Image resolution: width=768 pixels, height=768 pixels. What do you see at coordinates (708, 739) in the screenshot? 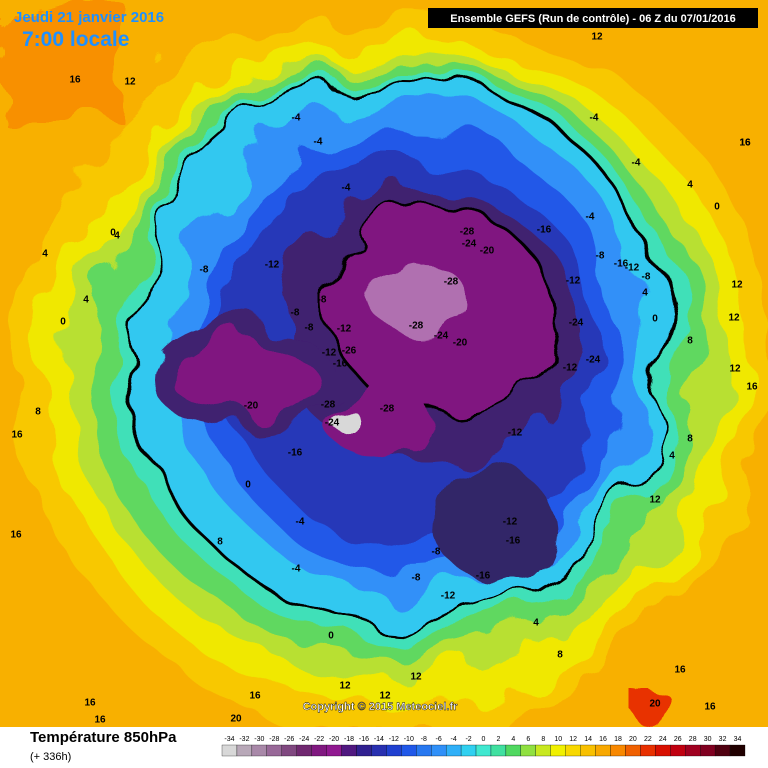
I see `scale-label: 30` at bounding box center [708, 739].